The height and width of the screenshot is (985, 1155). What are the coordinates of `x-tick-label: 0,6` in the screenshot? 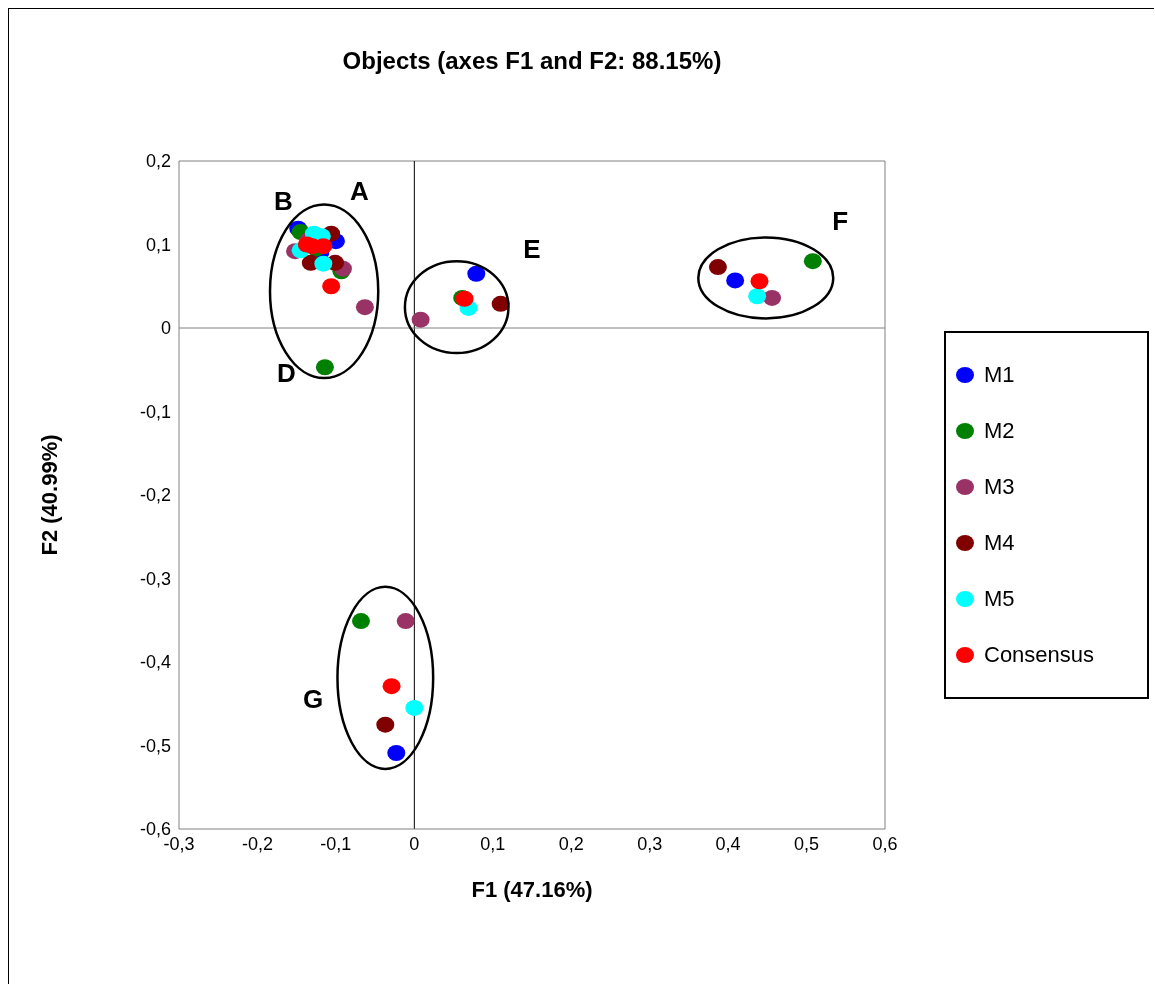 It's located at (885, 843).